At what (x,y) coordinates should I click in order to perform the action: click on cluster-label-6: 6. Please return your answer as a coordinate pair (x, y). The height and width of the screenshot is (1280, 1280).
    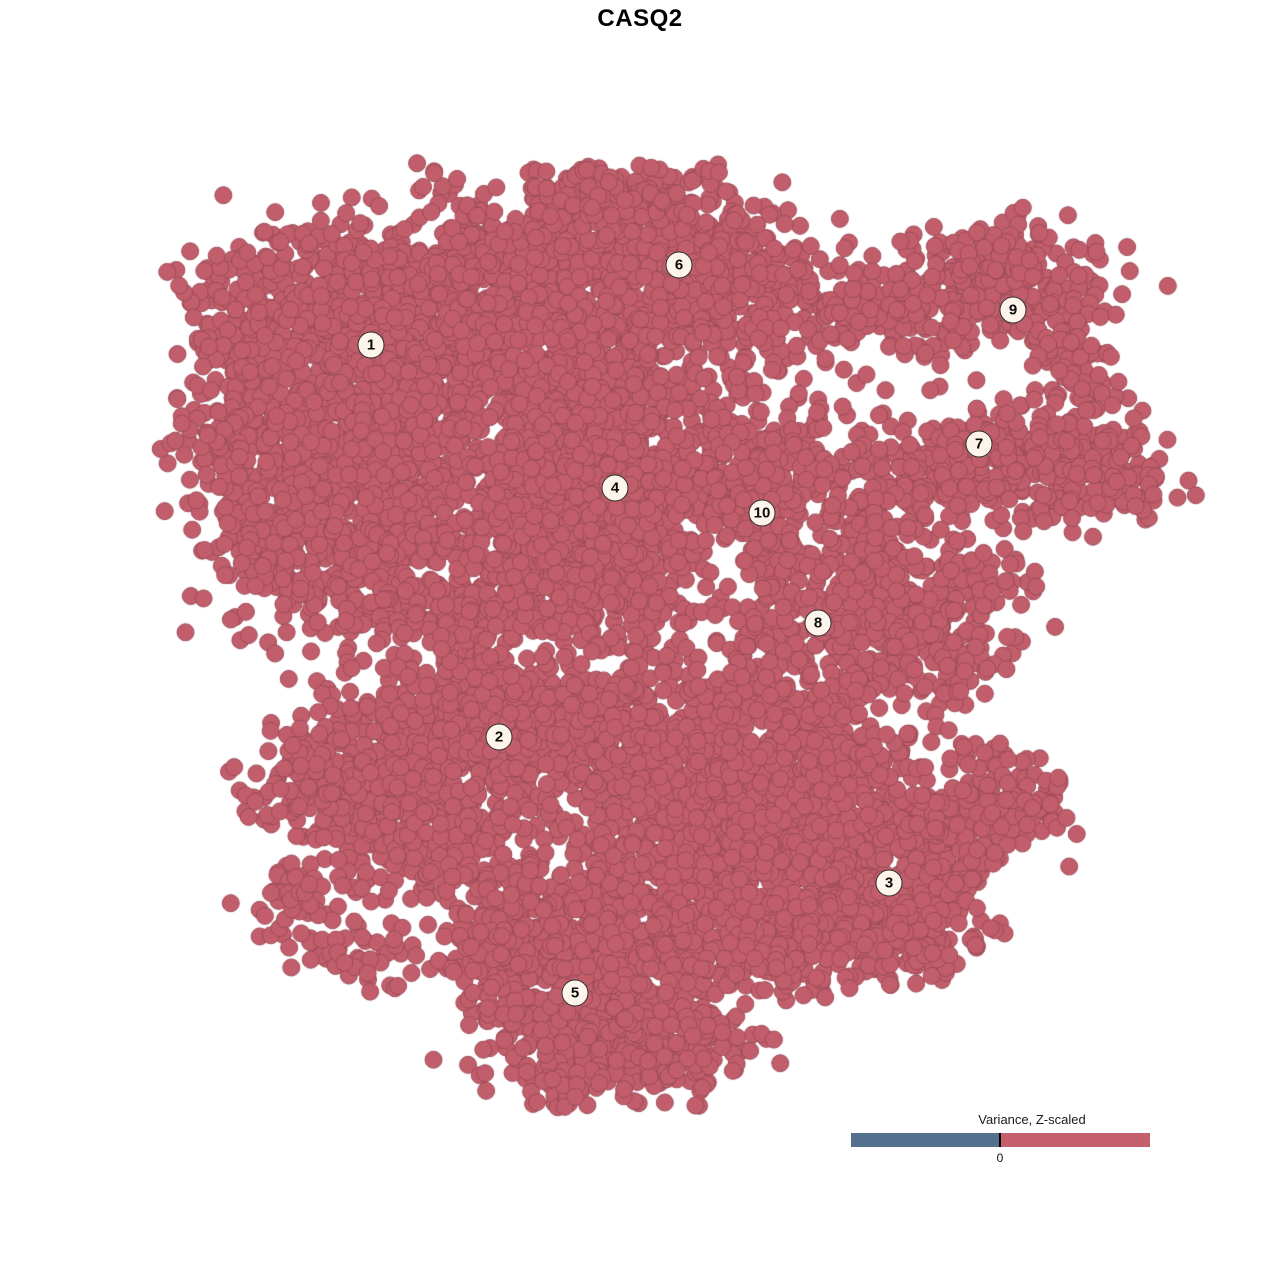
    Looking at the image, I should click on (679, 265).